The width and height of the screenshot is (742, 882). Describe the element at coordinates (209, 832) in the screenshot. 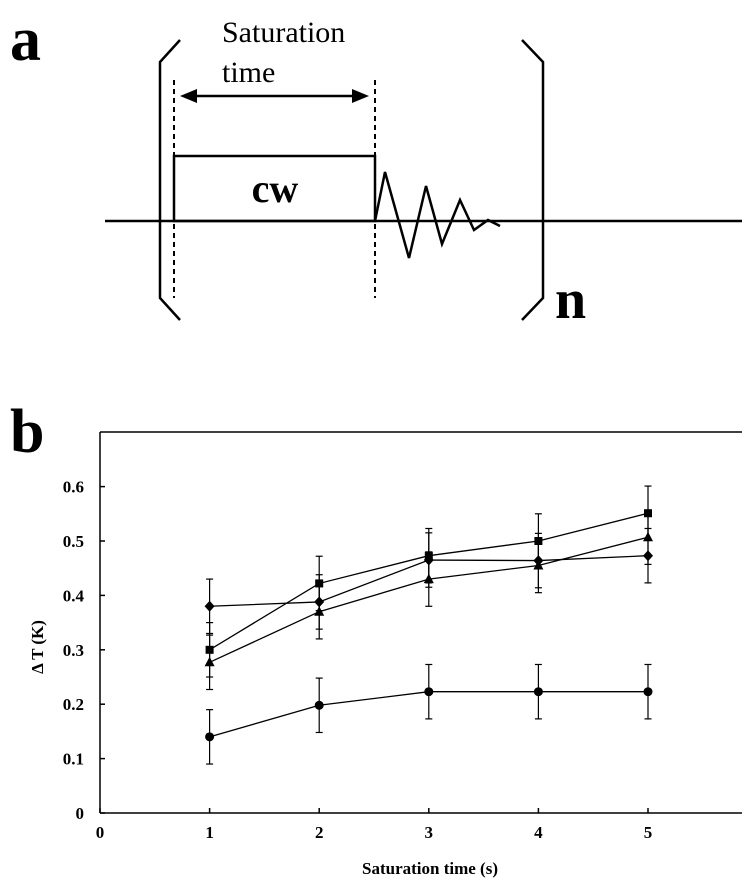

I see `x-tick-label: 1` at that location.